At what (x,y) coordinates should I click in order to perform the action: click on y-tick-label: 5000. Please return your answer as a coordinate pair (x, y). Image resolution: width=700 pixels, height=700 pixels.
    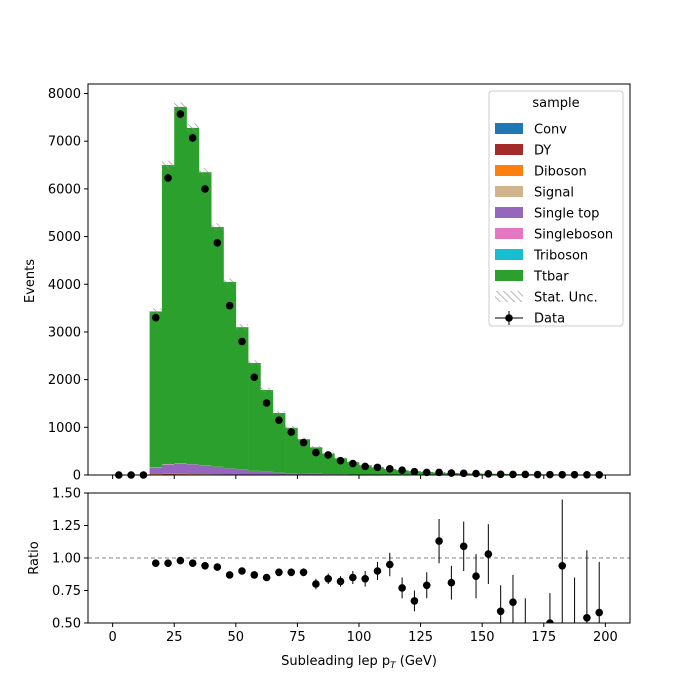
    Looking at the image, I should click on (64, 237).